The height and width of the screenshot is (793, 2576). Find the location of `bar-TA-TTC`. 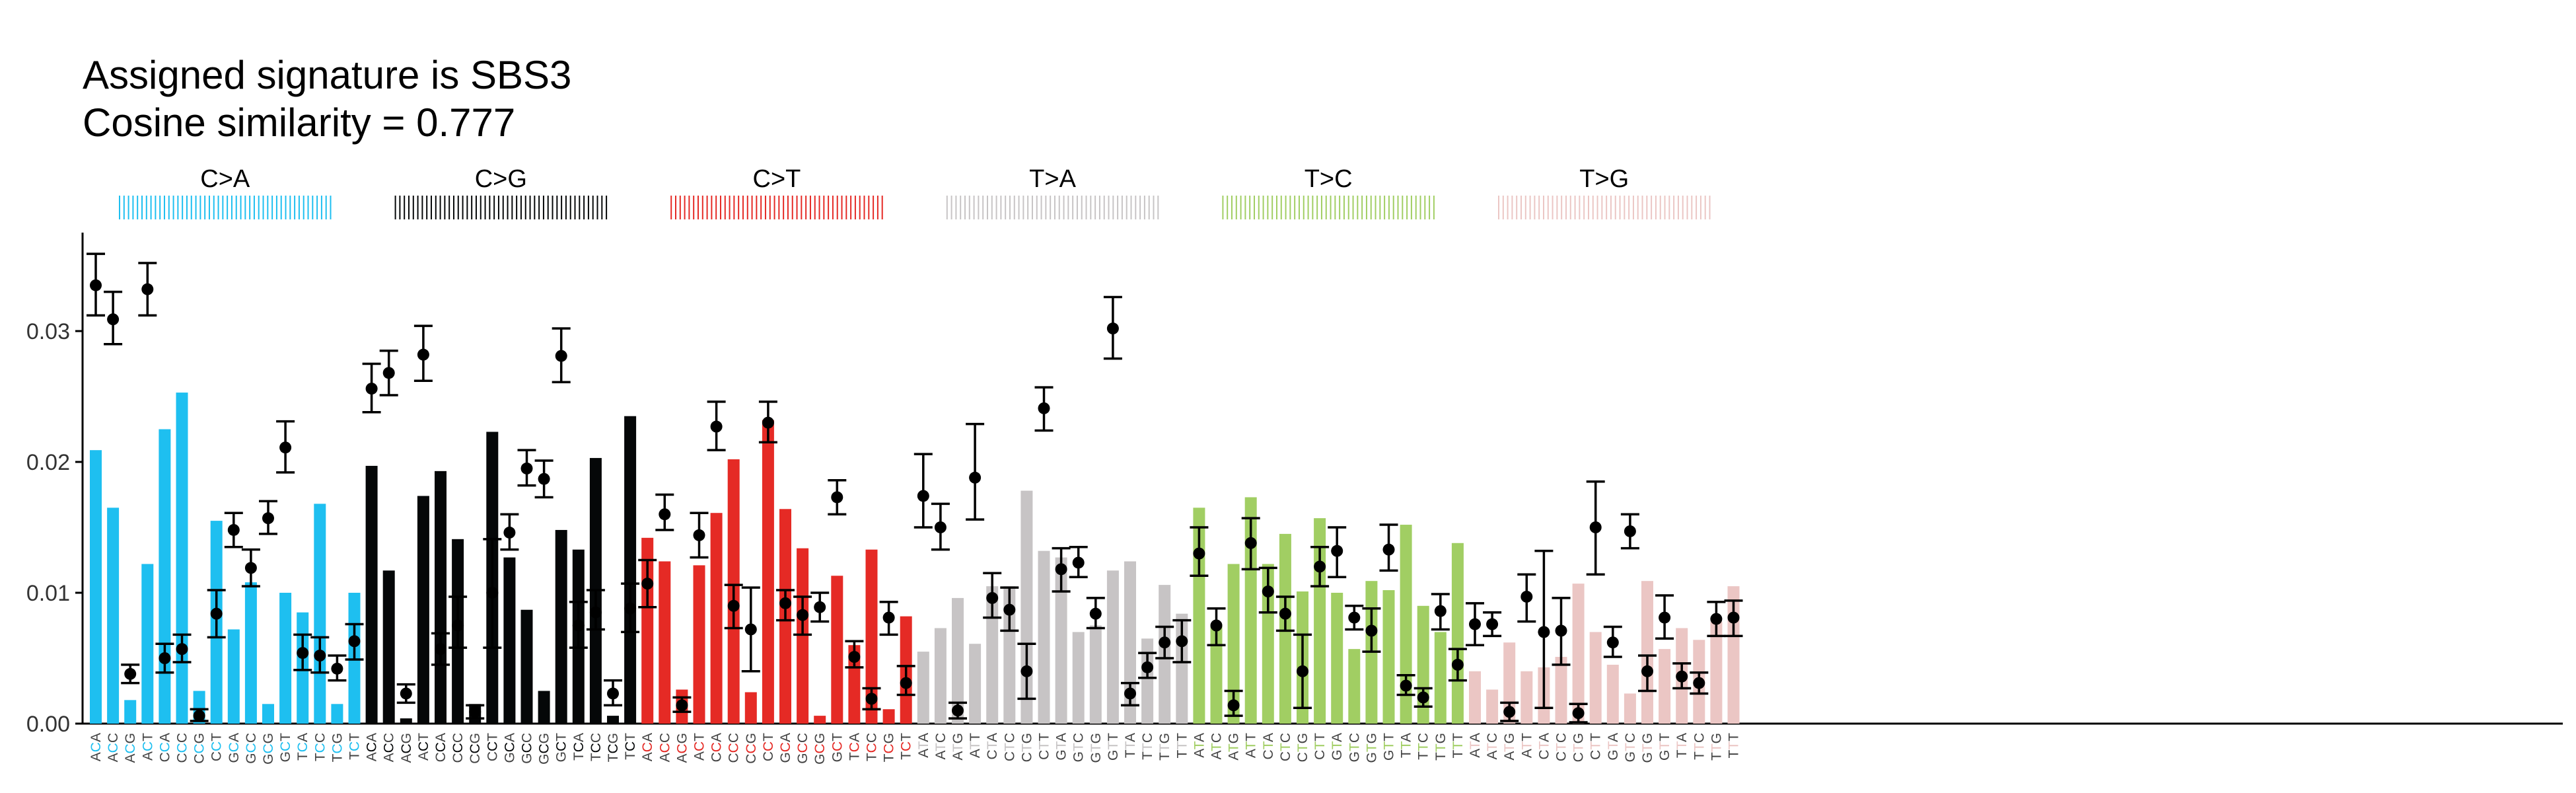

bar-TA-TTC is located at coordinates (1148, 681).